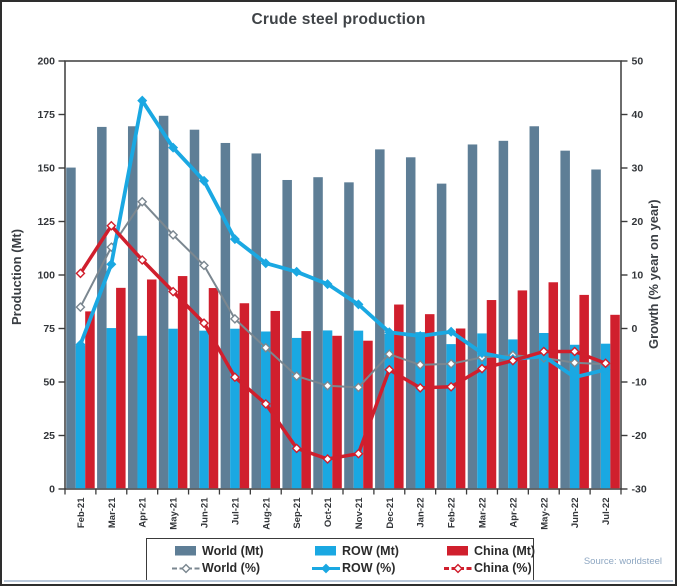 Image resolution: width=677 pixels, height=586 pixels. I want to click on y-right-tick-label: -10, so click(639, 383).